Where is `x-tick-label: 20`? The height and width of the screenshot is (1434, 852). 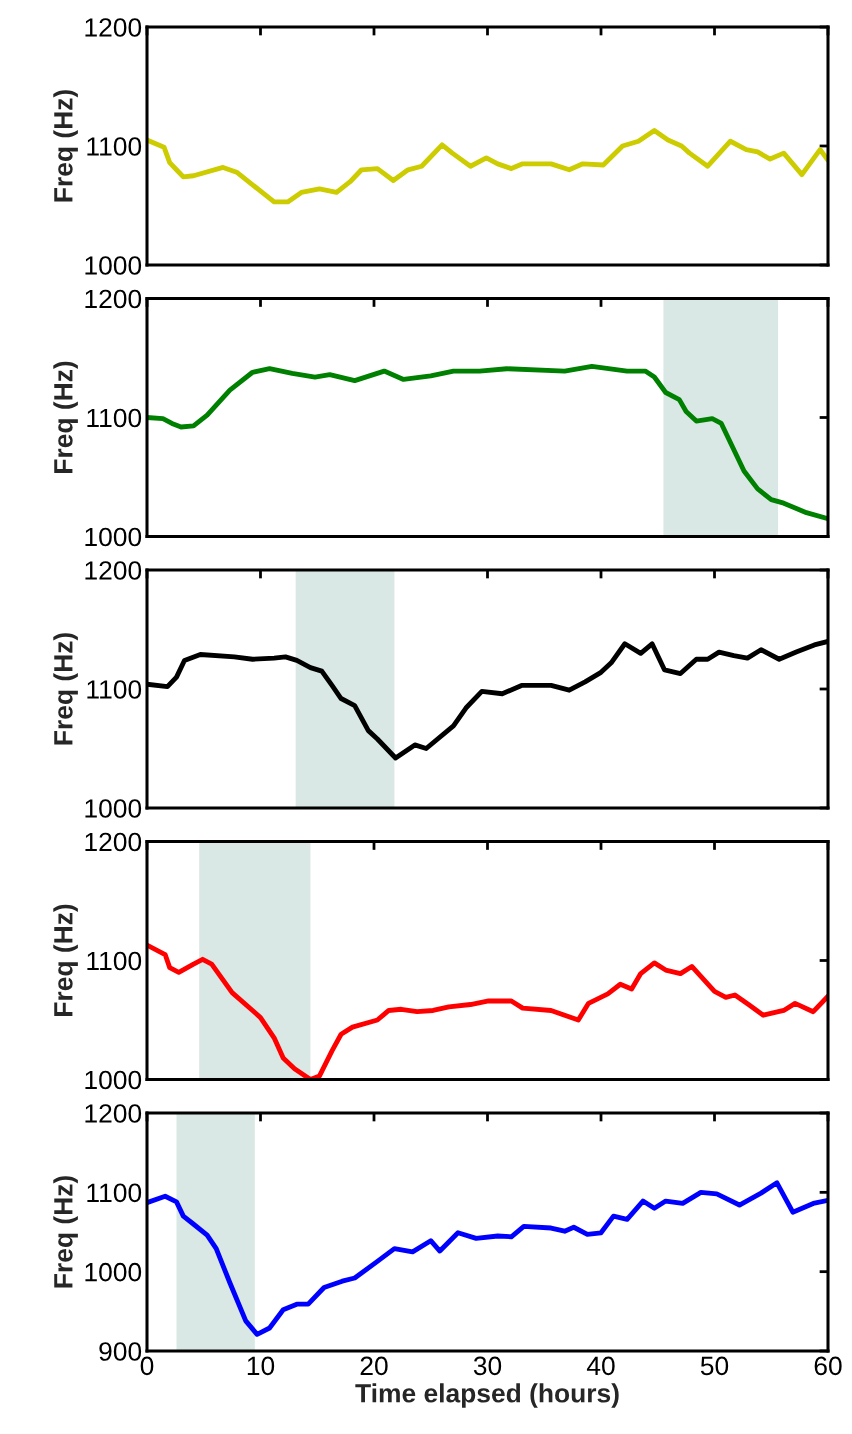 x-tick-label: 20 is located at coordinates (374, 1366).